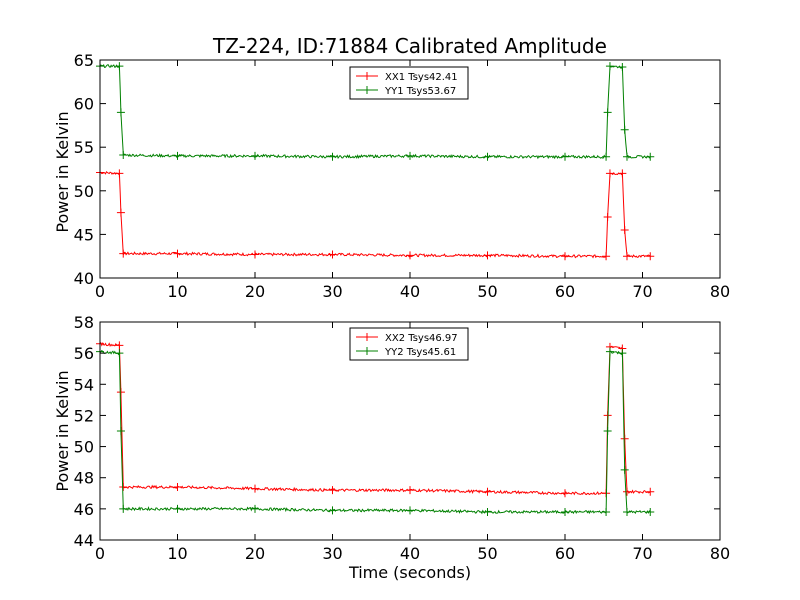 This screenshot has width=800, height=600. I want to click on y-tick-label: 52, so click(84, 415).